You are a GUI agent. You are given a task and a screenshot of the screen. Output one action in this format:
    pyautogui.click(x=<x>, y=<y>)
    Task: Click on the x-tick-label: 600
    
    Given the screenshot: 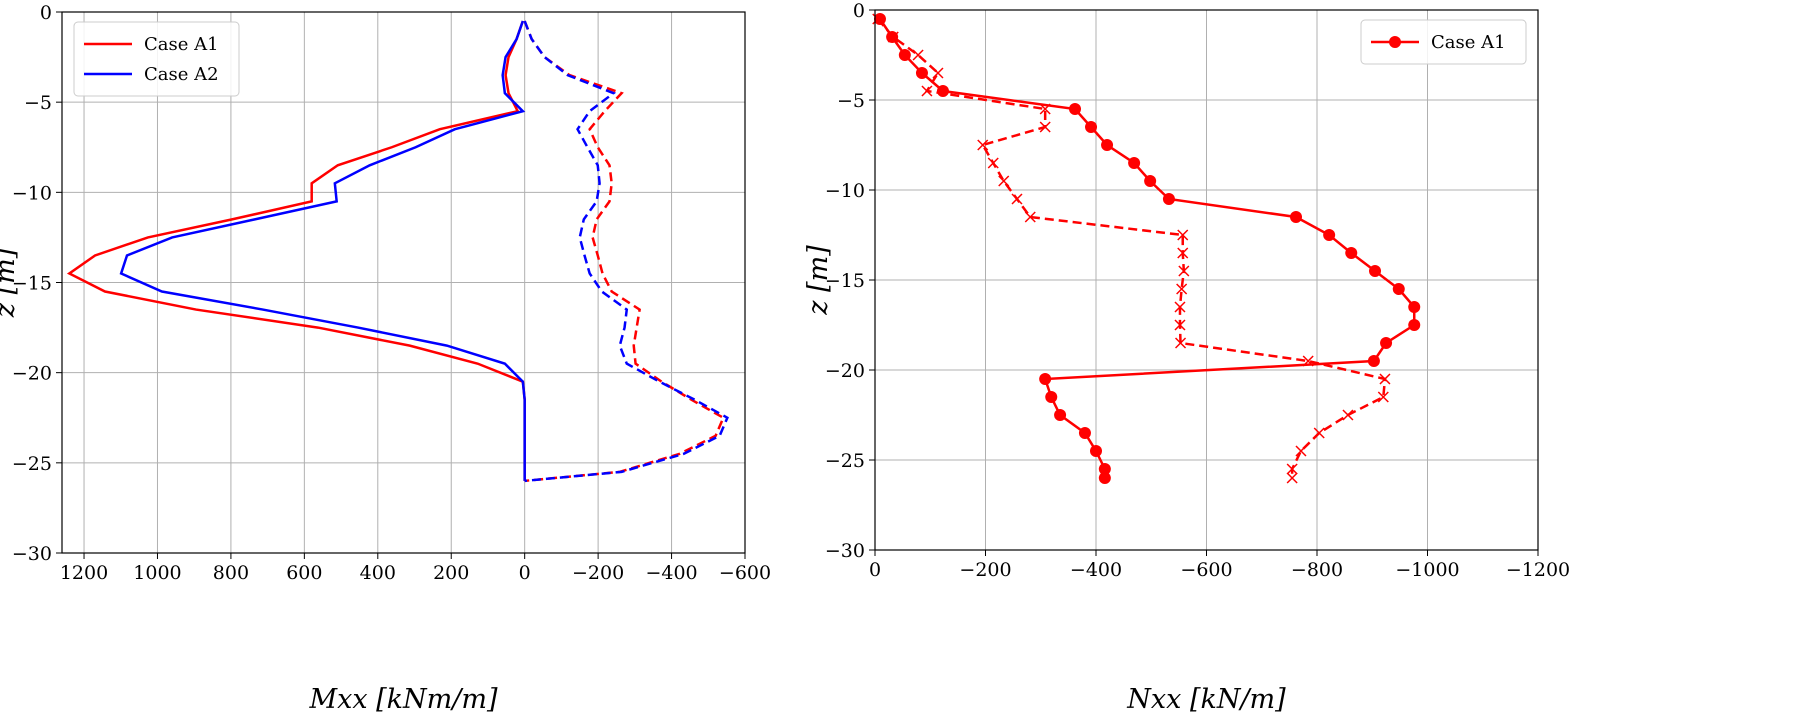 What is the action you would take?
    pyautogui.click(x=304, y=573)
    